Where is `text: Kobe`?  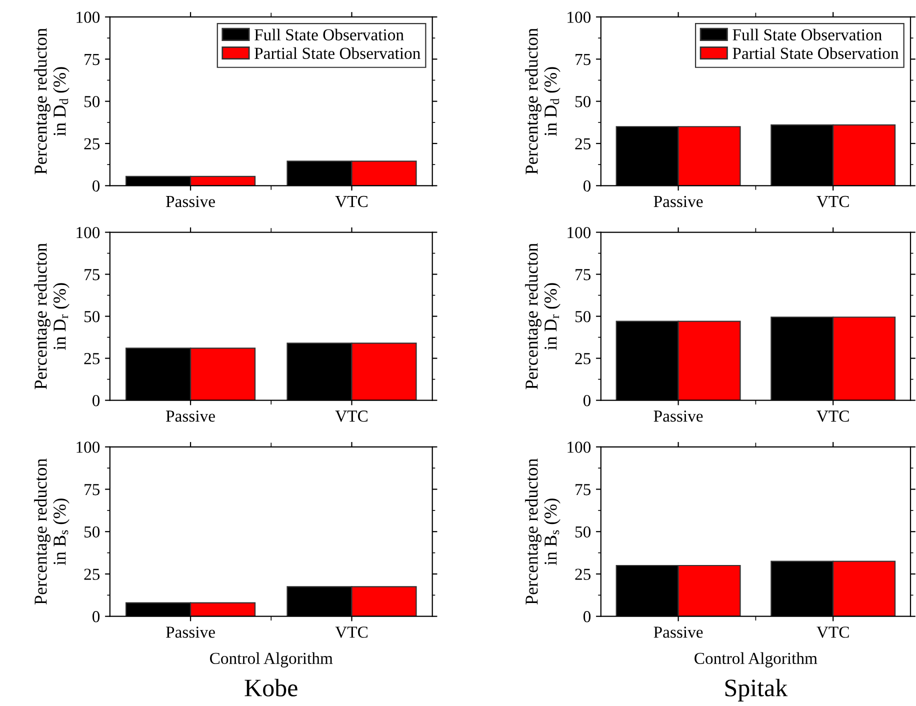
text: Kobe is located at coordinates (271, 687).